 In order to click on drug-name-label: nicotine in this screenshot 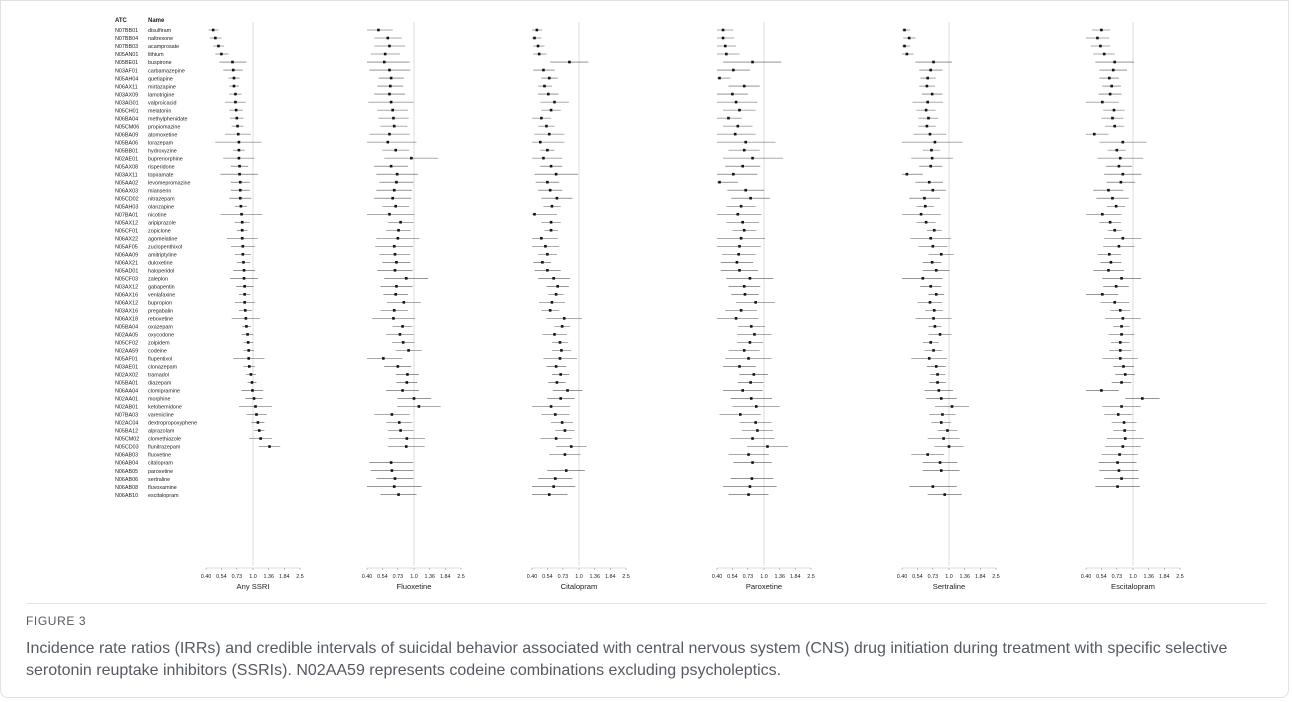, I will do `click(157, 215)`.